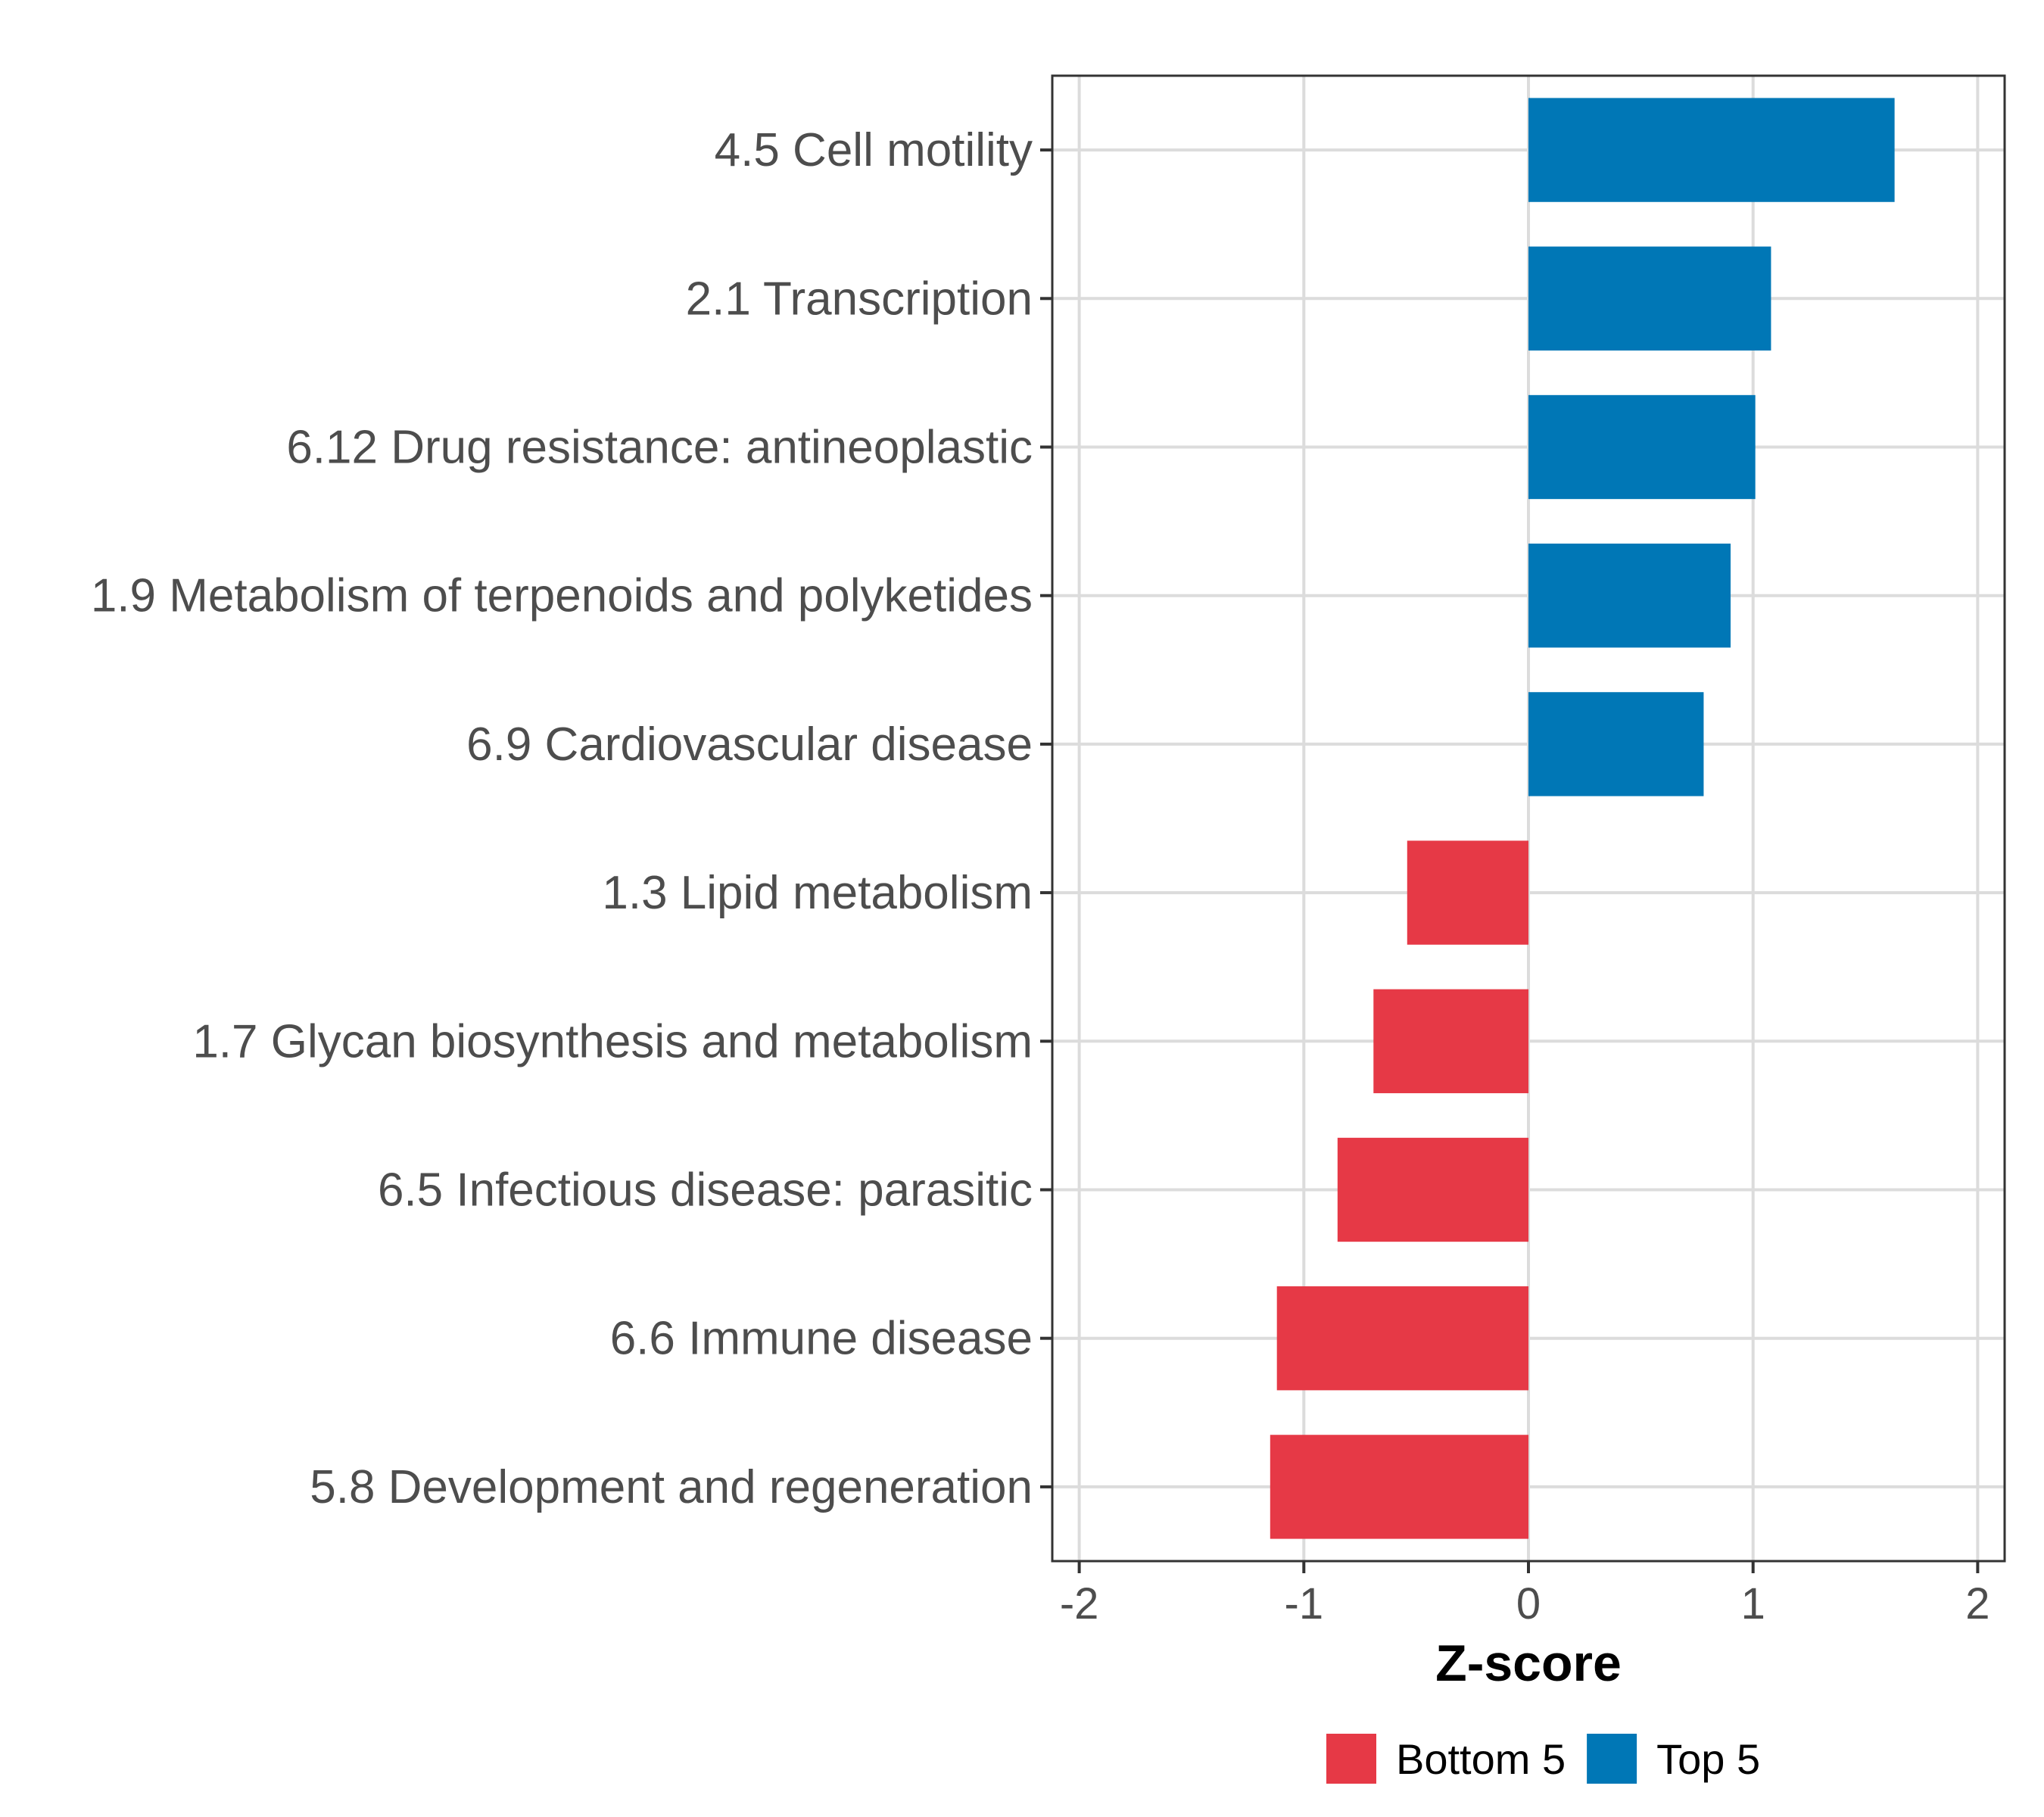 This screenshot has width=2044, height=1817. What do you see at coordinates (1528, 1567) in the screenshot?
I see `x-axis-ticks` at bounding box center [1528, 1567].